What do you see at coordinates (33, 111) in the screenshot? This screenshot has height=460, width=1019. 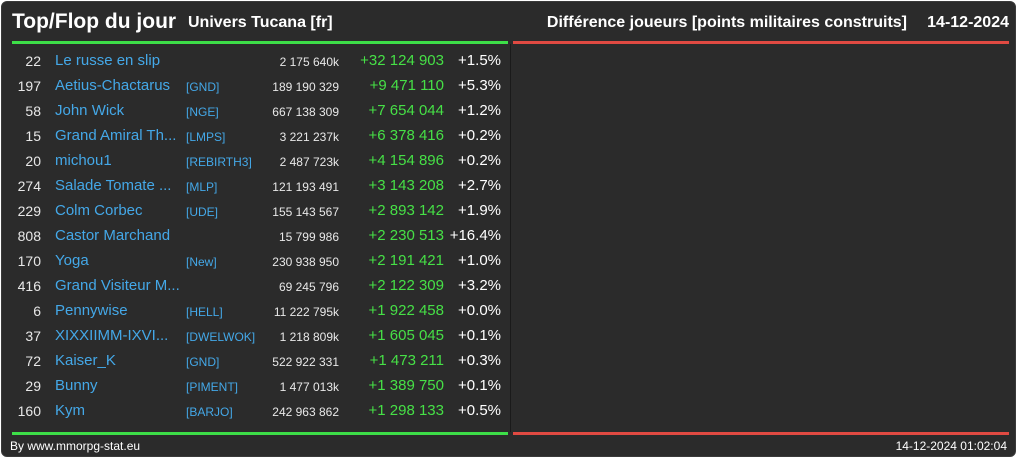 I see `player-rank: 58` at bounding box center [33, 111].